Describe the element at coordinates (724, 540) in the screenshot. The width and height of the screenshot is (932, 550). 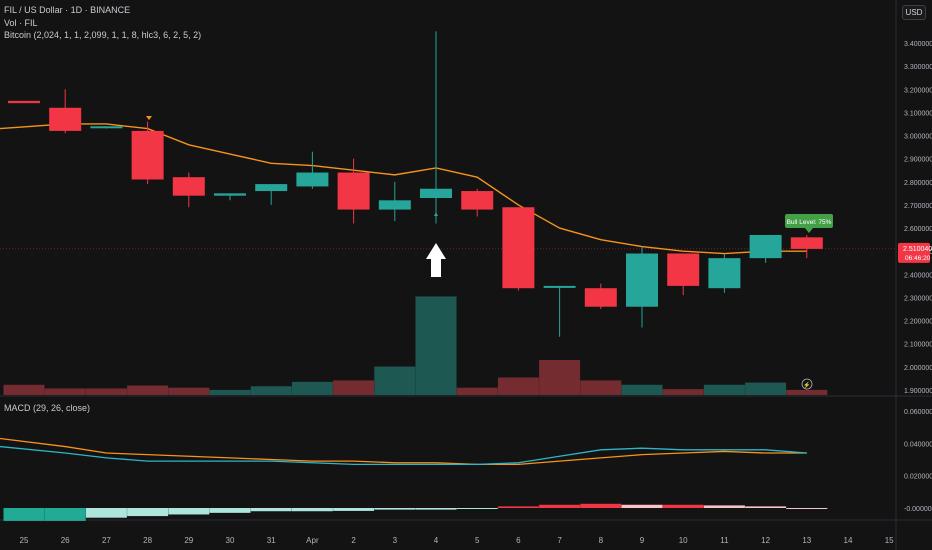
I see `time-axis-label: 11` at that location.